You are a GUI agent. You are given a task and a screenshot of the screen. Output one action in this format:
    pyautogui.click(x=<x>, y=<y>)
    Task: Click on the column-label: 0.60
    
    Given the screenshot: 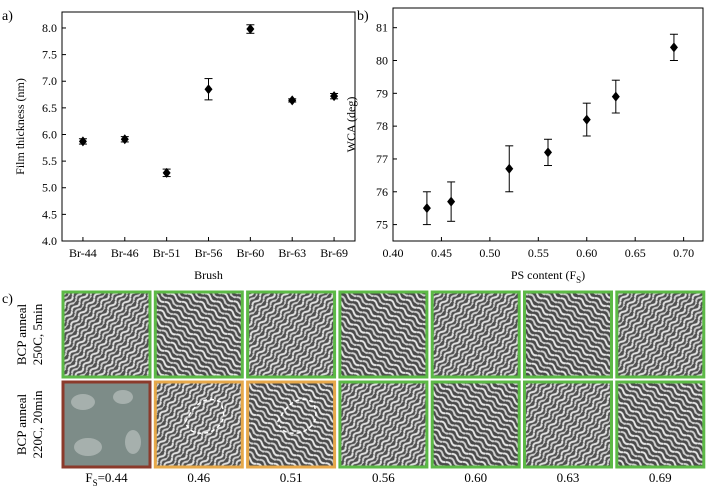 What is the action you would take?
    pyautogui.click(x=475, y=477)
    